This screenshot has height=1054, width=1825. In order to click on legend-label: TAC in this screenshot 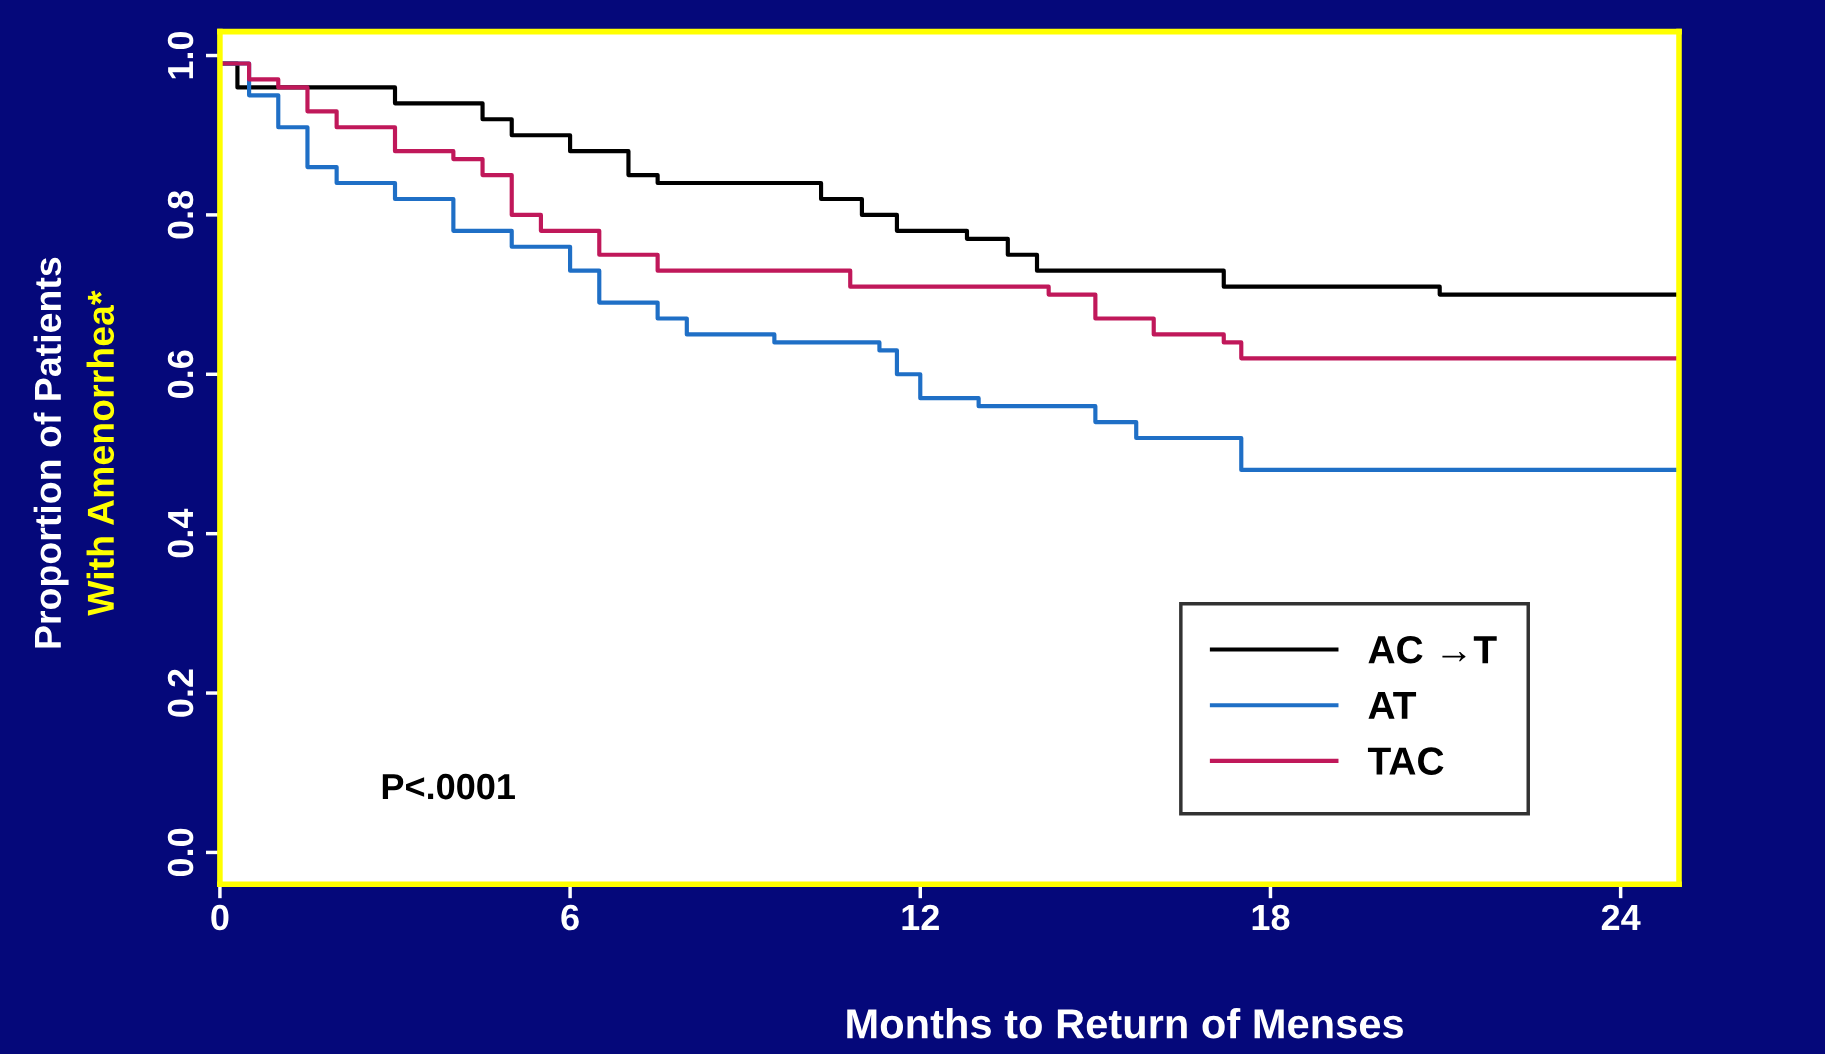, I will do `click(1405, 761)`.